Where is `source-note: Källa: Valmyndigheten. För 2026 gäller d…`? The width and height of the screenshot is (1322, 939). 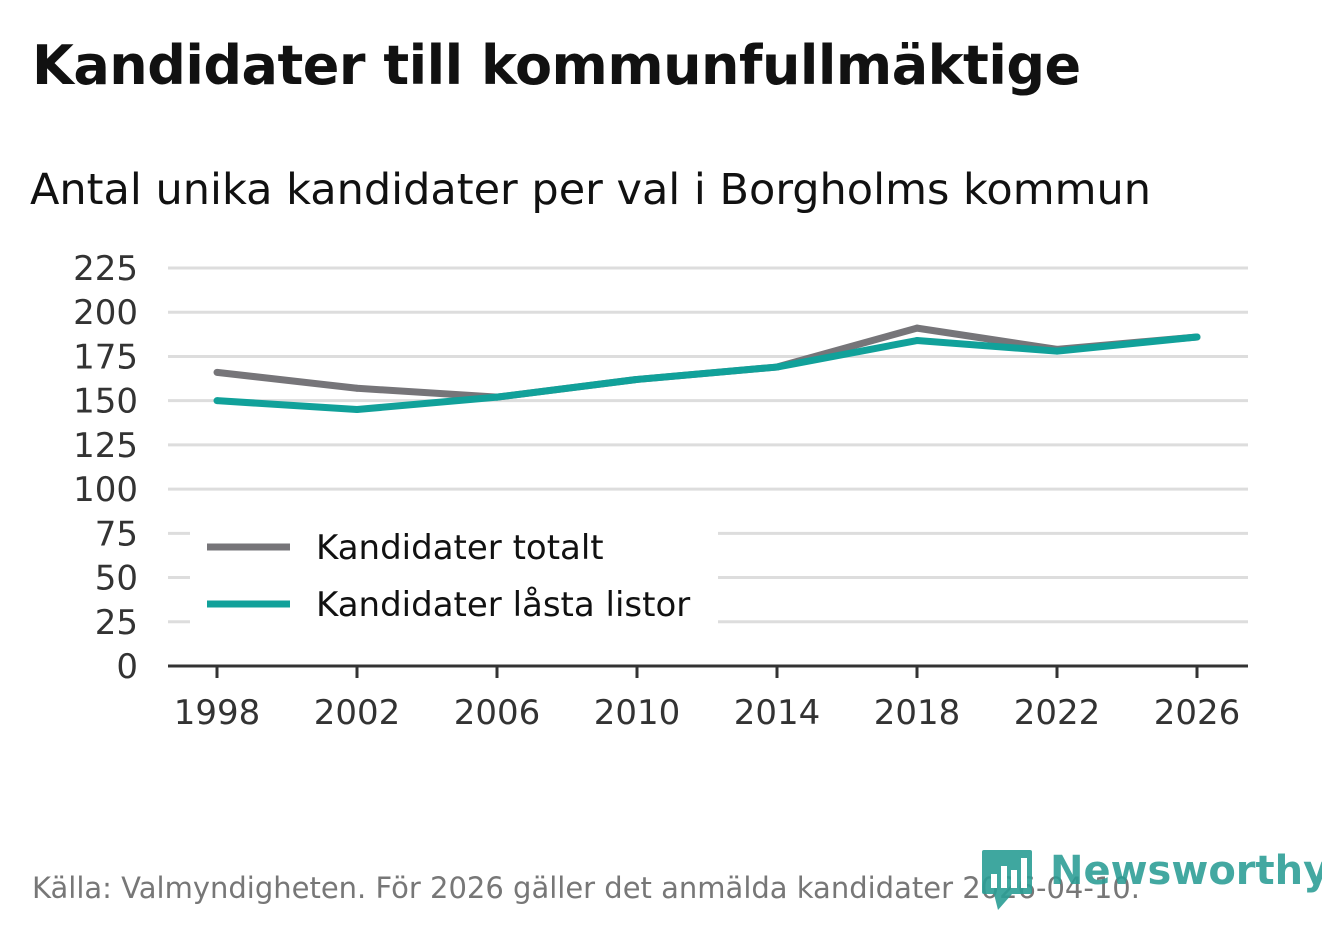 source-note: Källa: Valmyndigheten. För 2026 gäller d… is located at coordinates (586, 888).